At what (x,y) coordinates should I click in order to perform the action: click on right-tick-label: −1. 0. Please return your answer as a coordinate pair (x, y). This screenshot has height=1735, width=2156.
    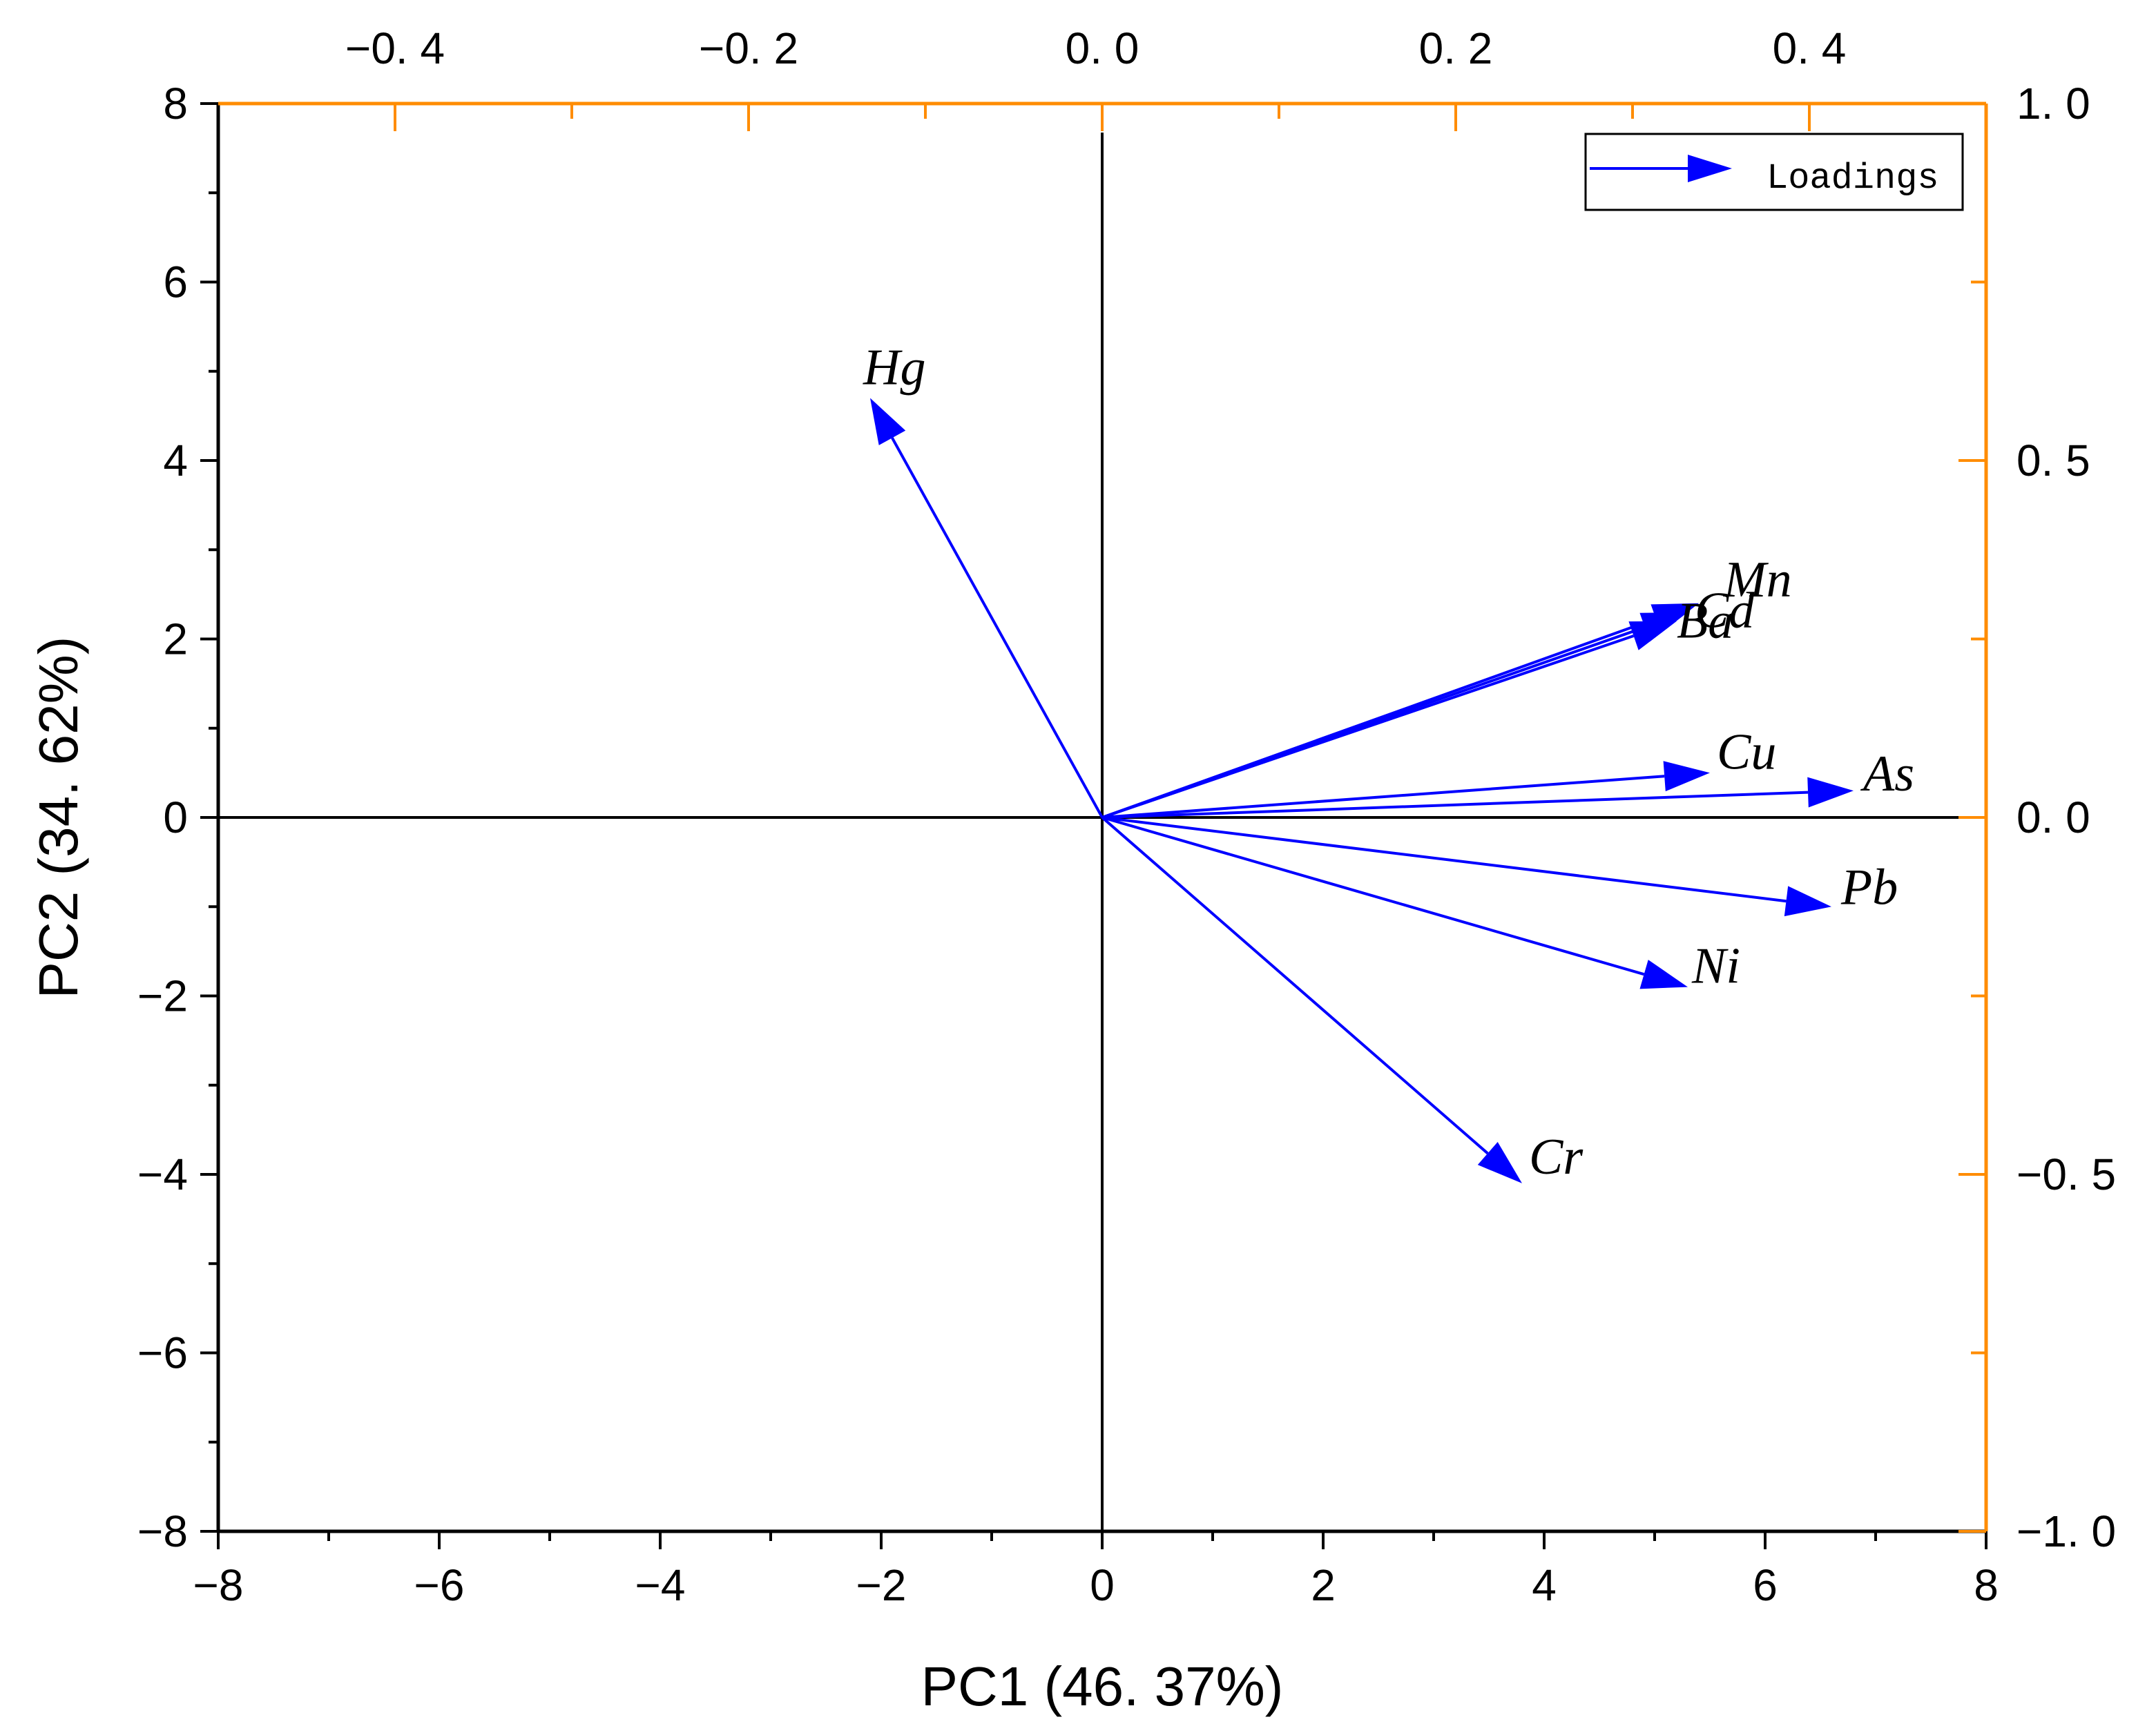
    Looking at the image, I should click on (2066, 1531).